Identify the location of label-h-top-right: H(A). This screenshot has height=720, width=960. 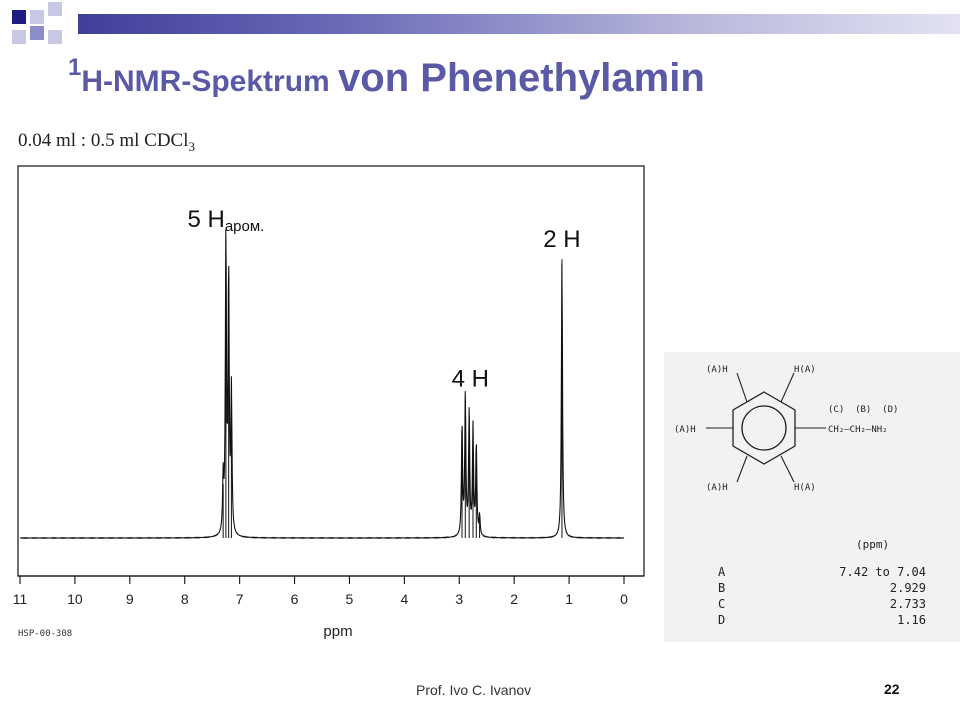
(805, 370).